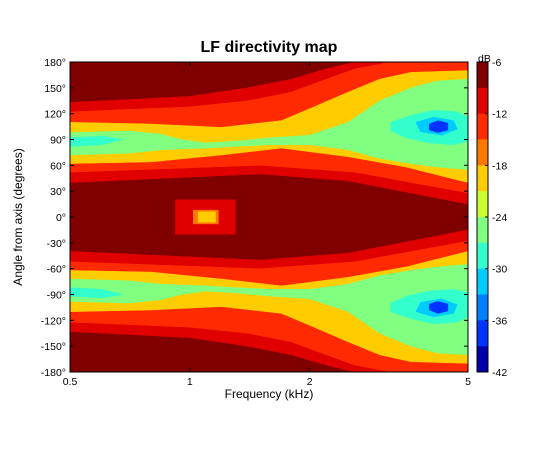 The image size is (550, 450). I want to click on x-tick-label: 5, so click(468, 382).